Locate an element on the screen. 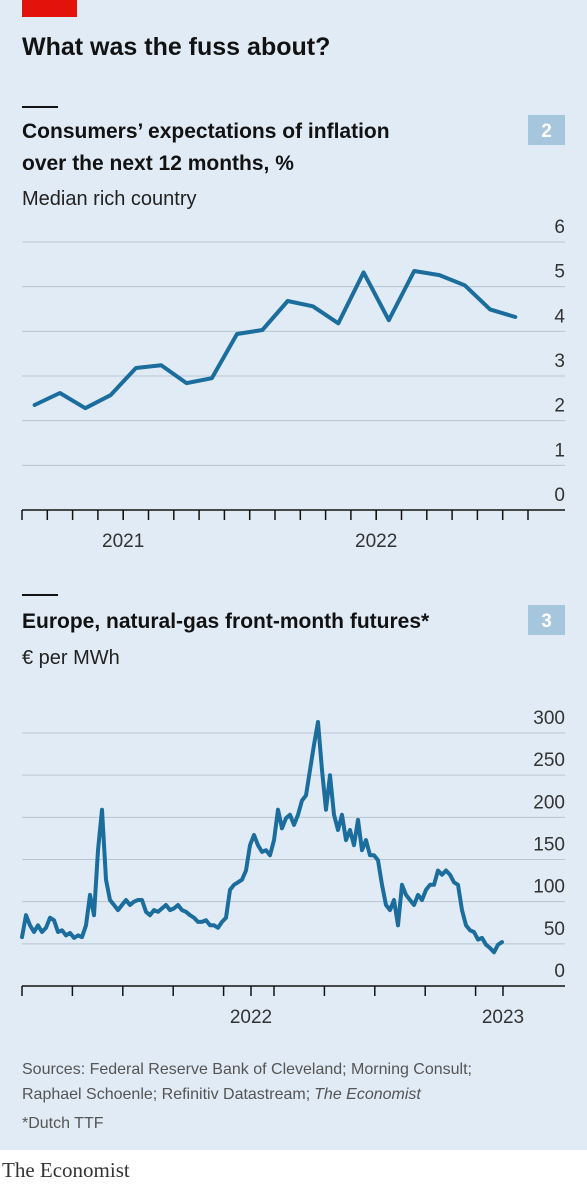  chart-number: 2 is located at coordinates (546, 131).